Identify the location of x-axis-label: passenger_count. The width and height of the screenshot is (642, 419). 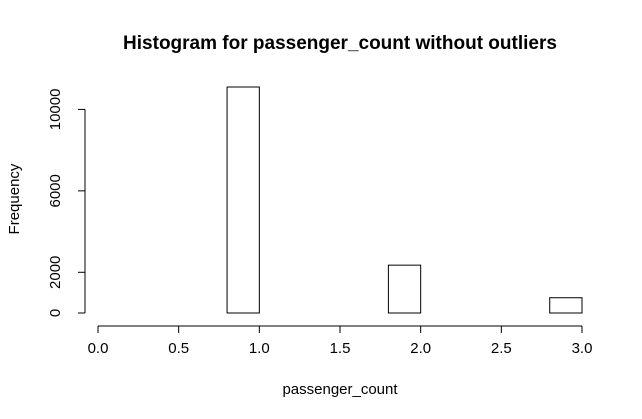
(340, 389).